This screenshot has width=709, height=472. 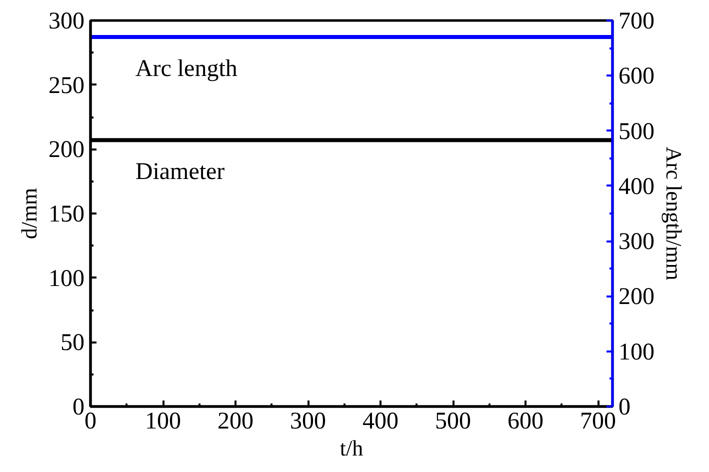 I want to click on x-tick-label: 200, so click(x=236, y=421).